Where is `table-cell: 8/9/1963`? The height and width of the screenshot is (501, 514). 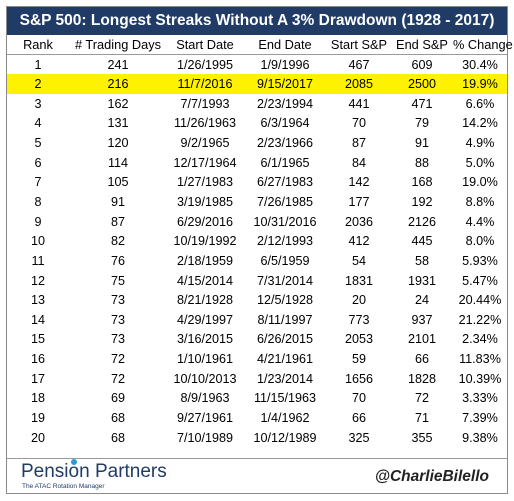
table-cell: 8/9/1963 is located at coordinates (205, 398).